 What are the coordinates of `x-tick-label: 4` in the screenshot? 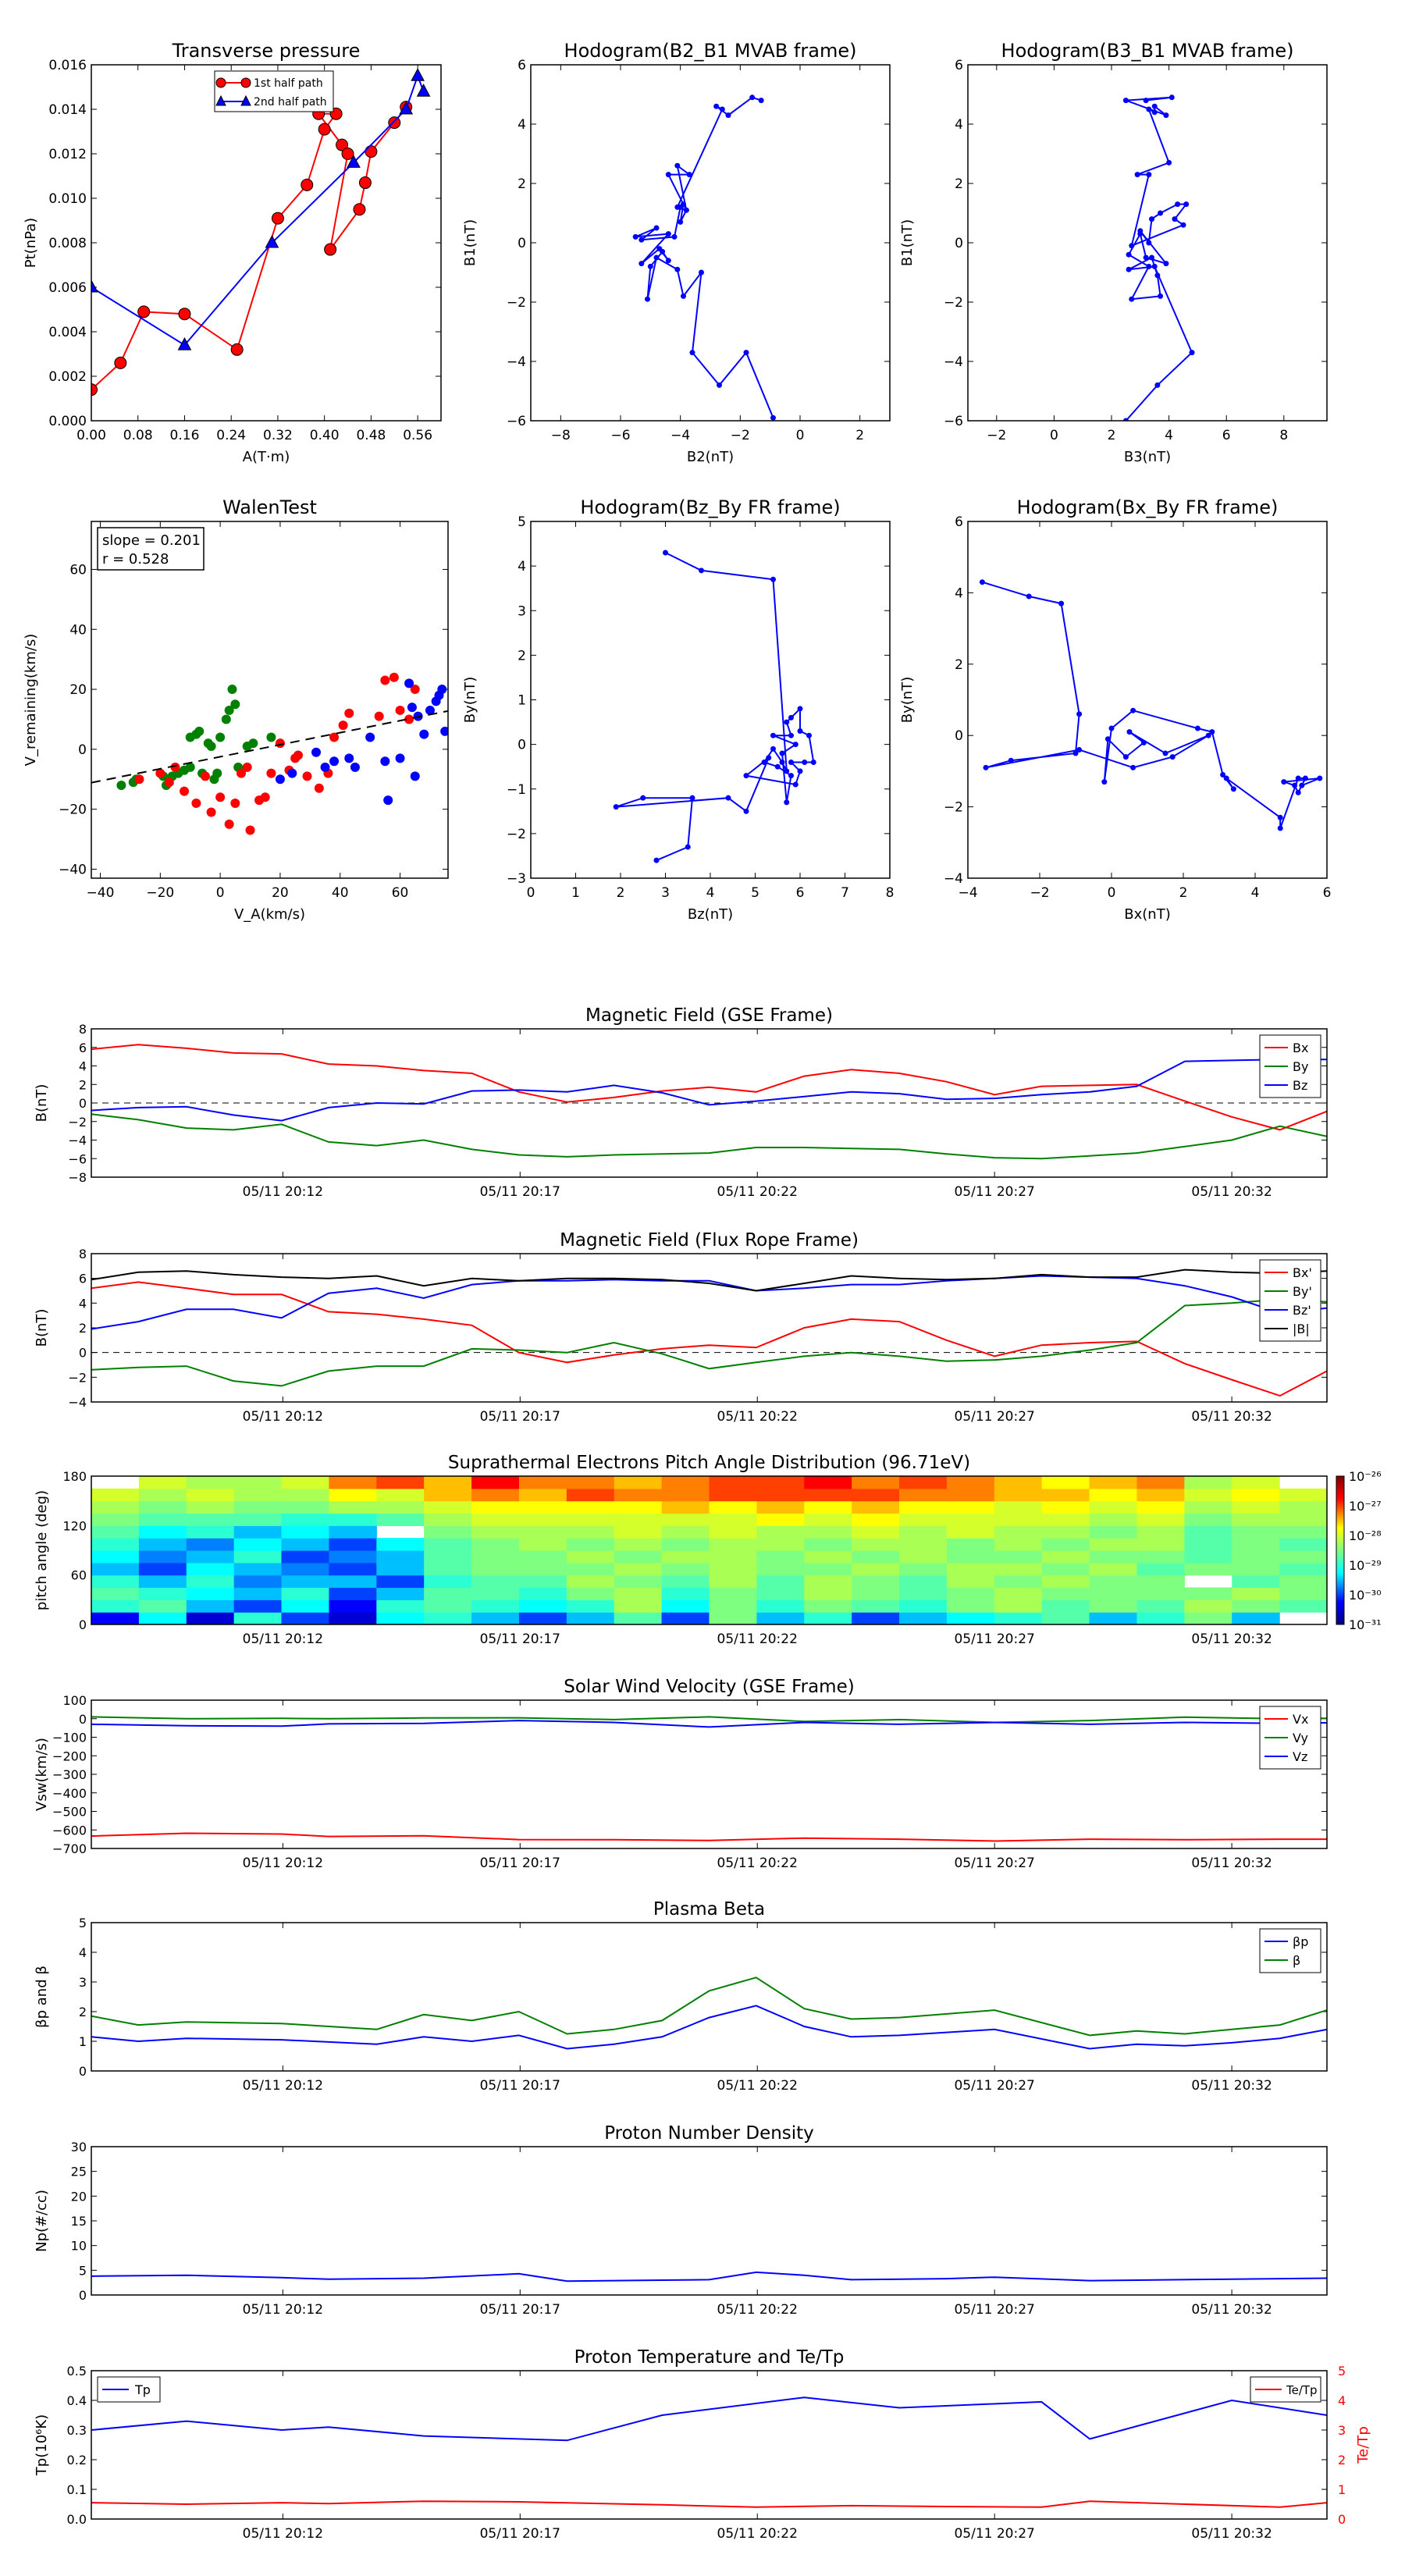 It's located at (1169, 435).